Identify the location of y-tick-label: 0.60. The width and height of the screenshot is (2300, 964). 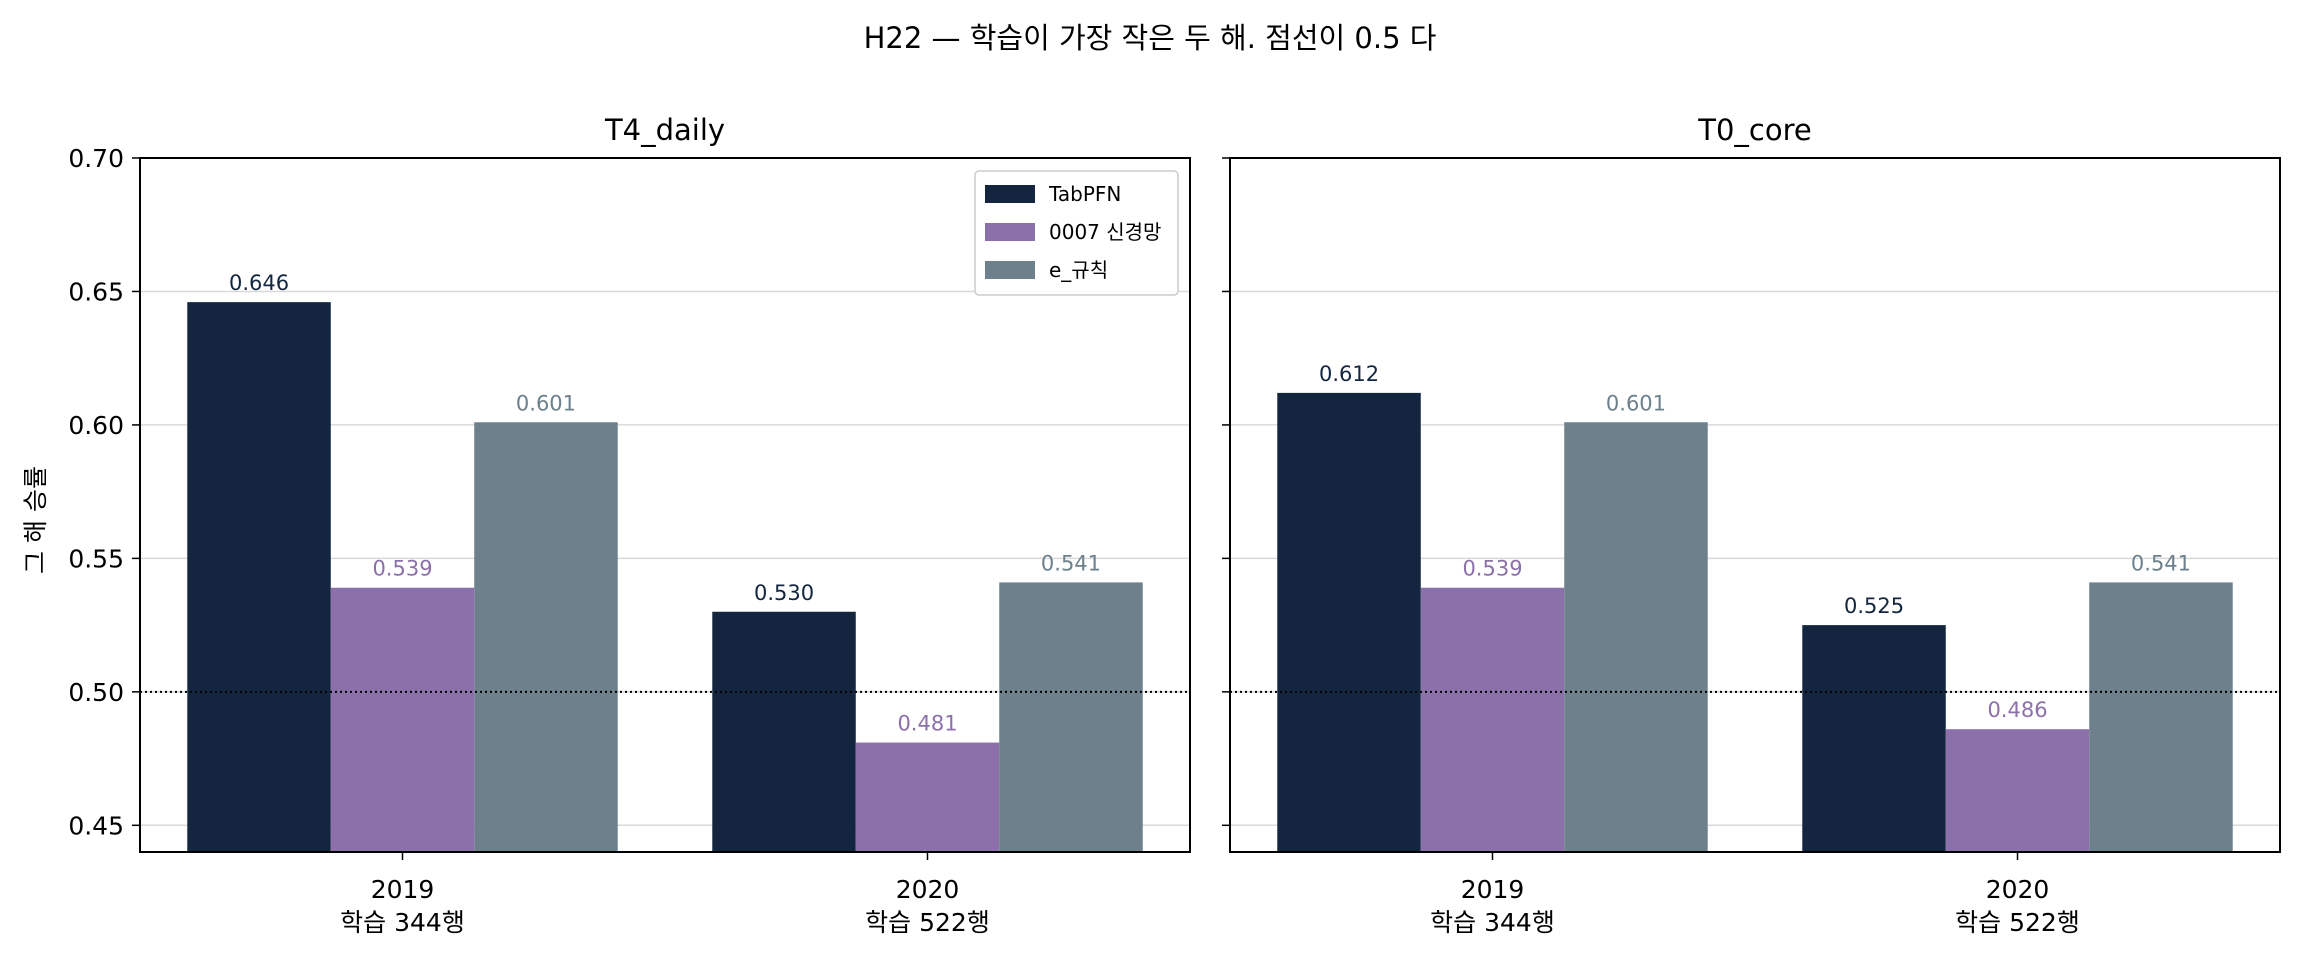
(96, 425).